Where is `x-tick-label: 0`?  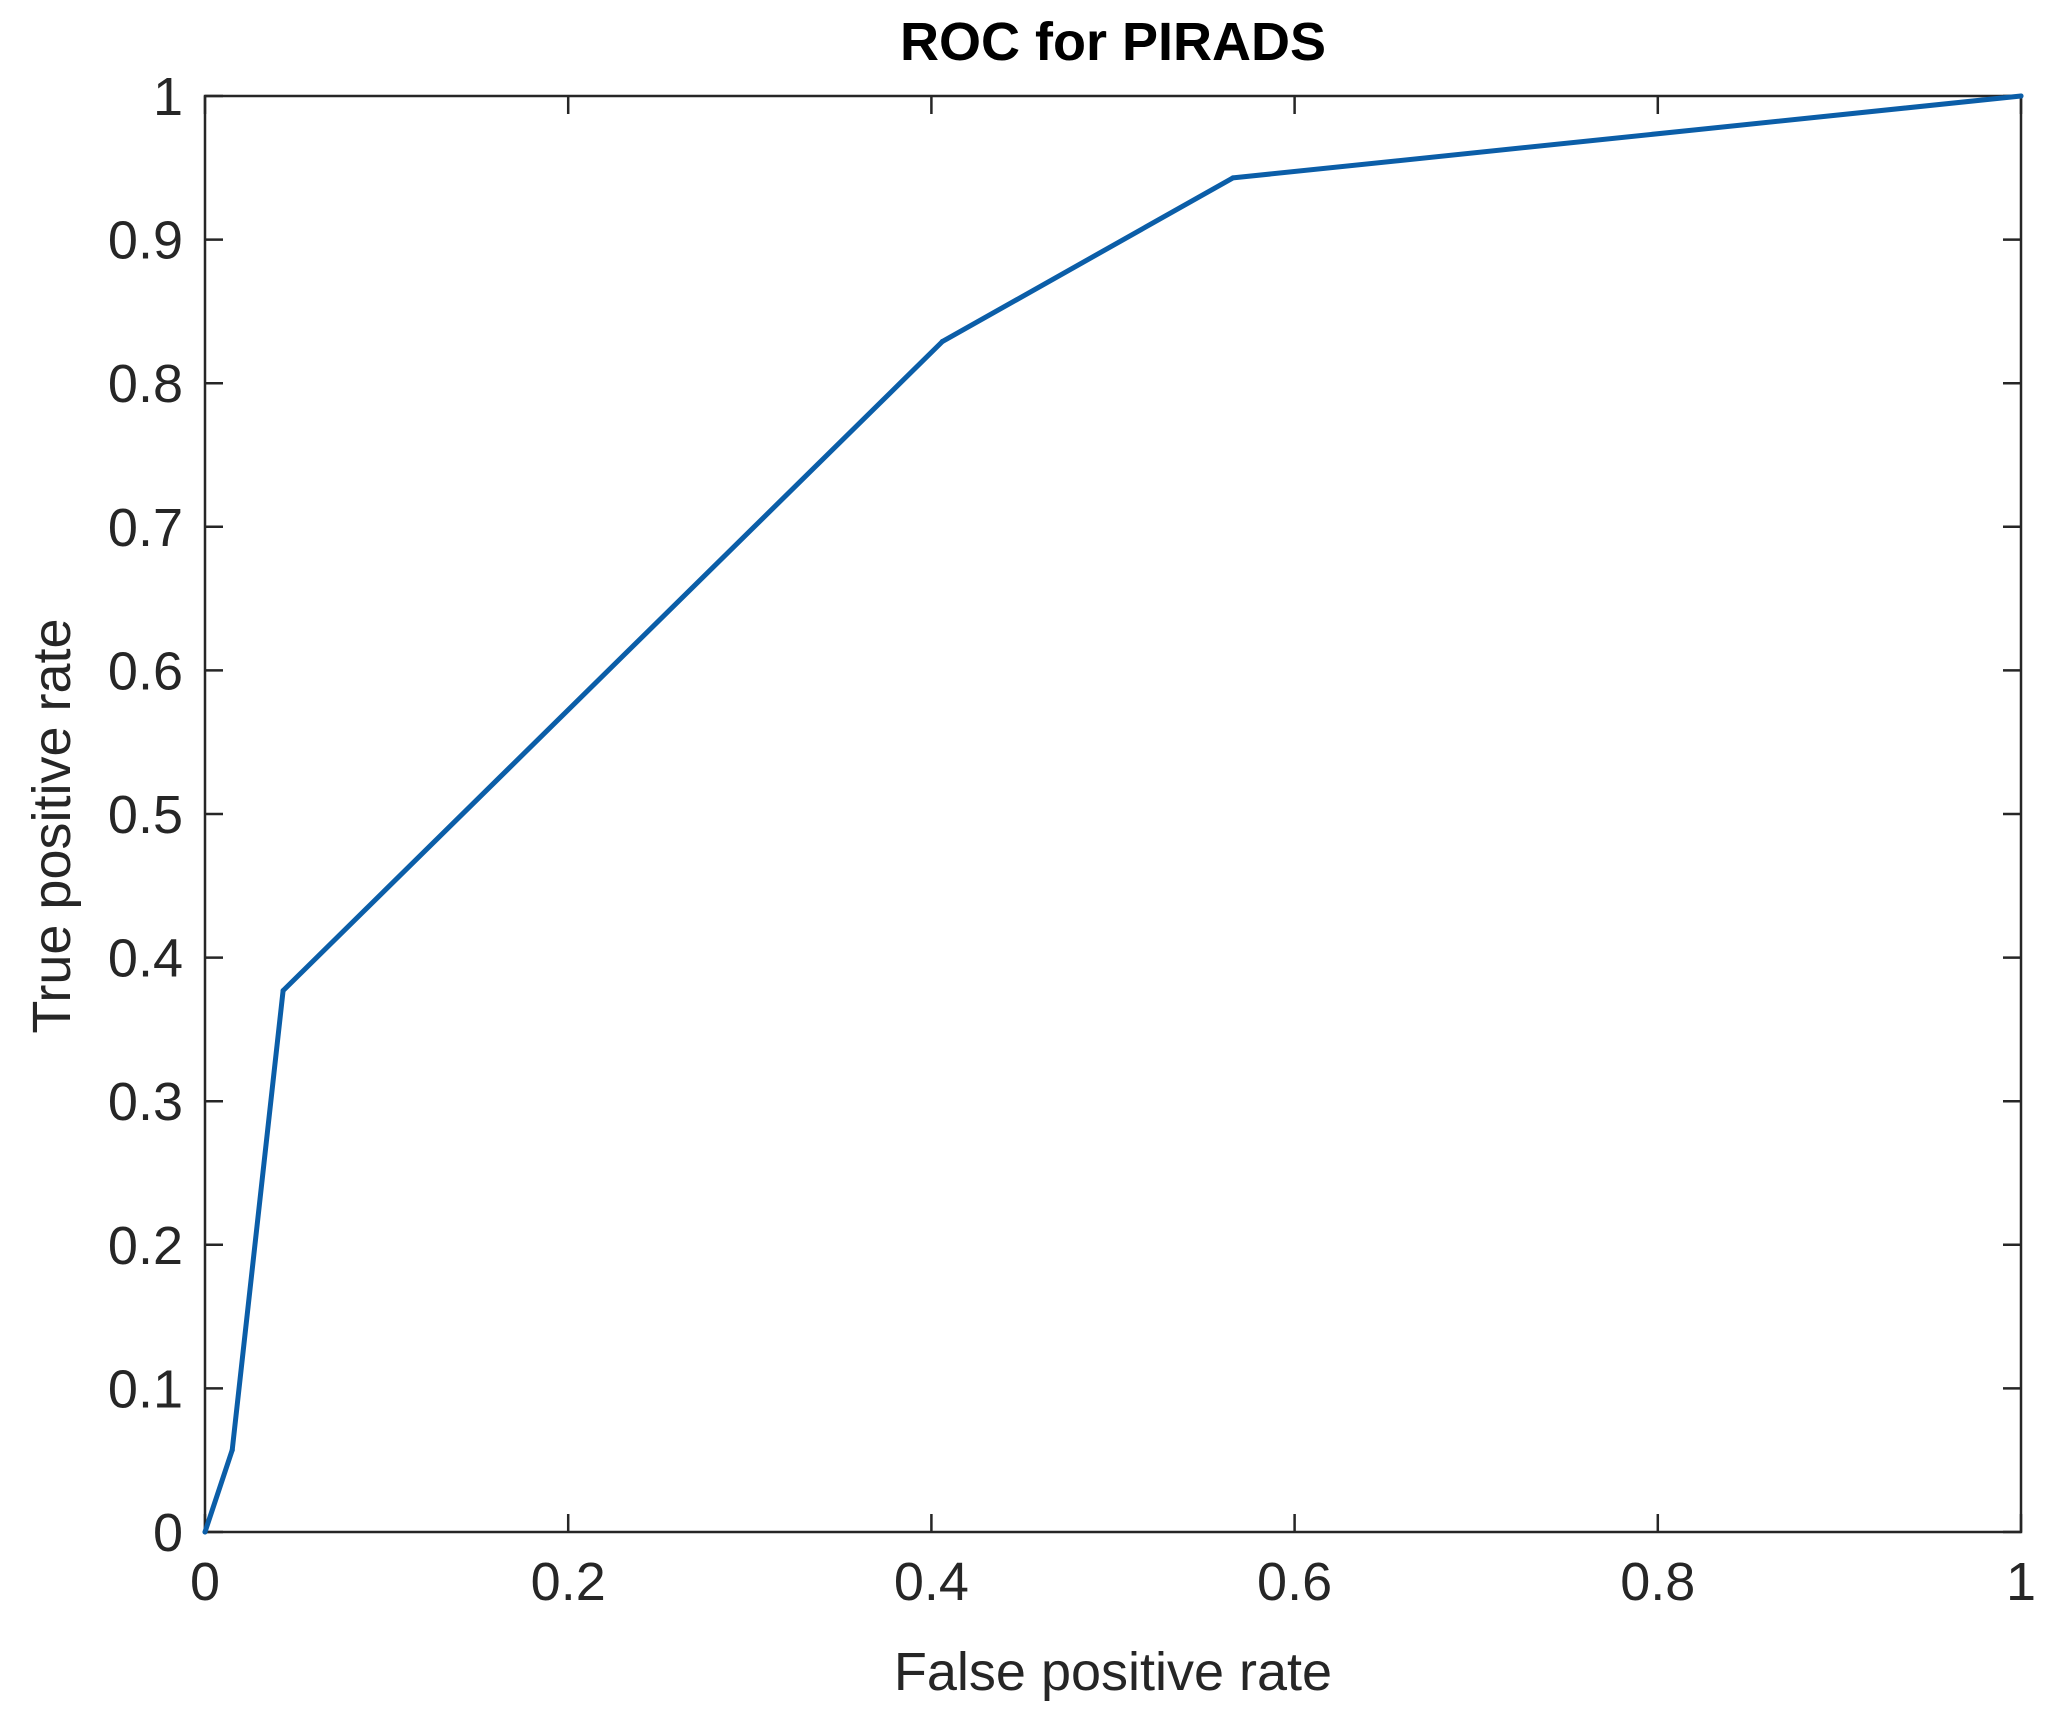
x-tick-label: 0 is located at coordinates (205, 1582).